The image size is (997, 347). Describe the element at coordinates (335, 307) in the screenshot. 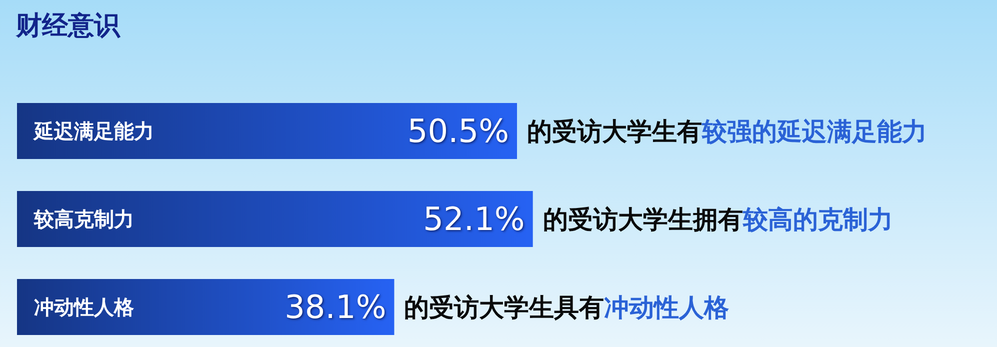

I see `data-label: 38.1%` at that location.